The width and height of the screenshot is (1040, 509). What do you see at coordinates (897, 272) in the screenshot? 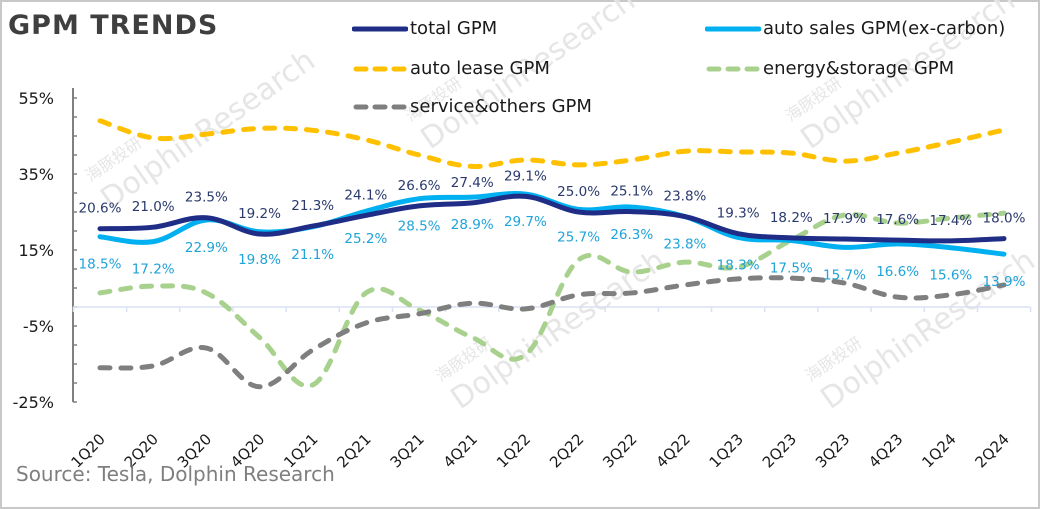
I see `data-label: 16.6%` at bounding box center [897, 272].